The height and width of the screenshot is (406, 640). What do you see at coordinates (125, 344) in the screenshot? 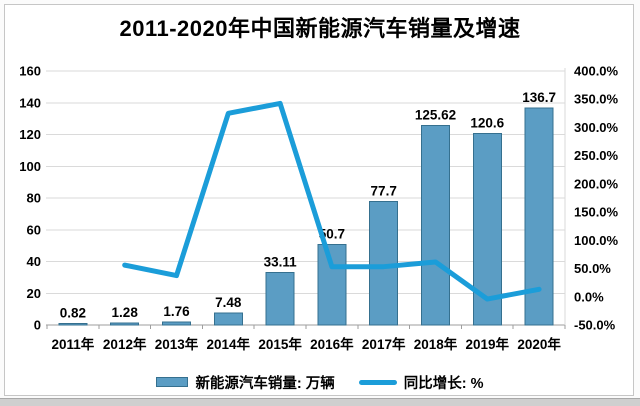
I see `x-axis-category-label: 2012年` at bounding box center [125, 344].